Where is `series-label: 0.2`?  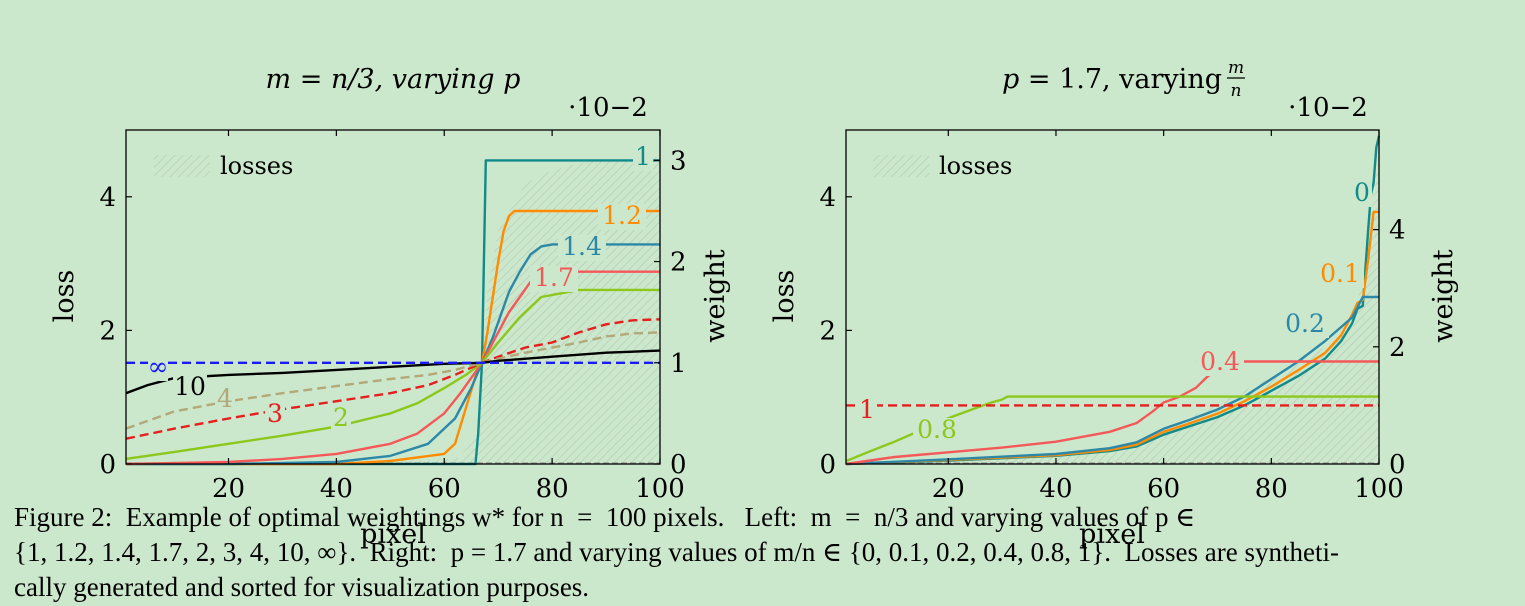 series-label: 0.2 is located at coordinates (1305, 323).